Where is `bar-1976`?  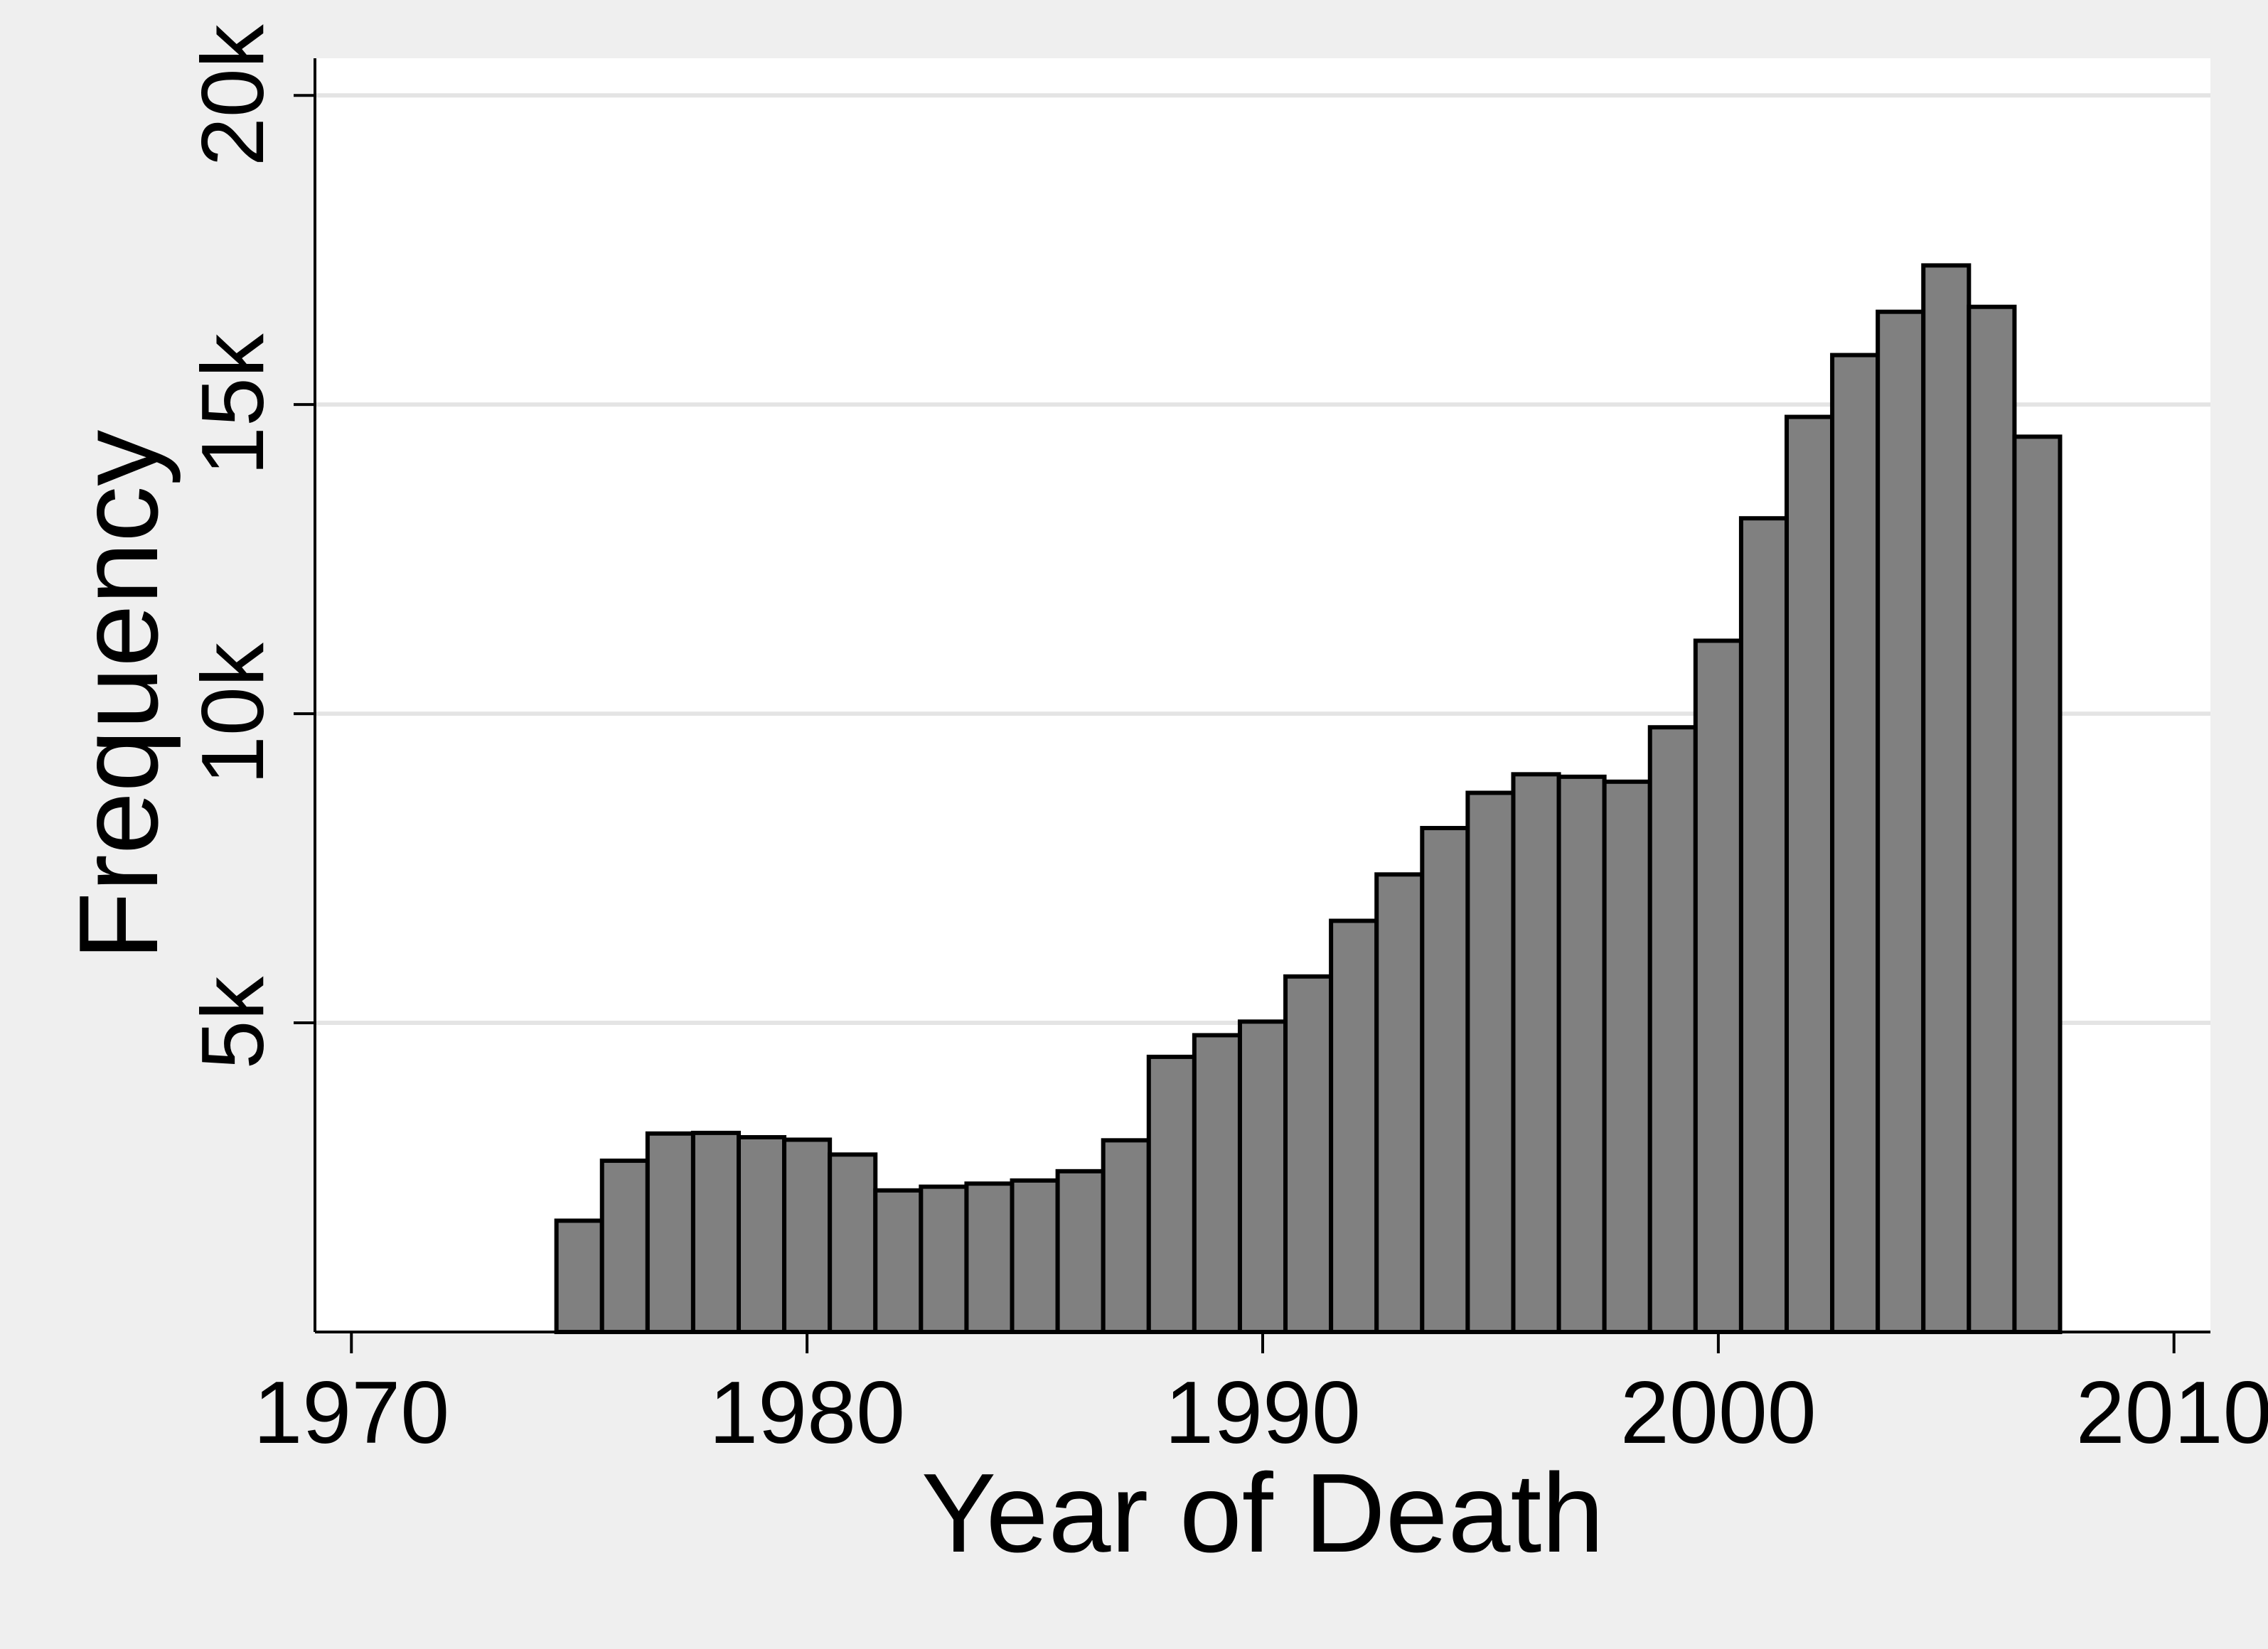
bar-1976 is located at coordinates (624, 1246).